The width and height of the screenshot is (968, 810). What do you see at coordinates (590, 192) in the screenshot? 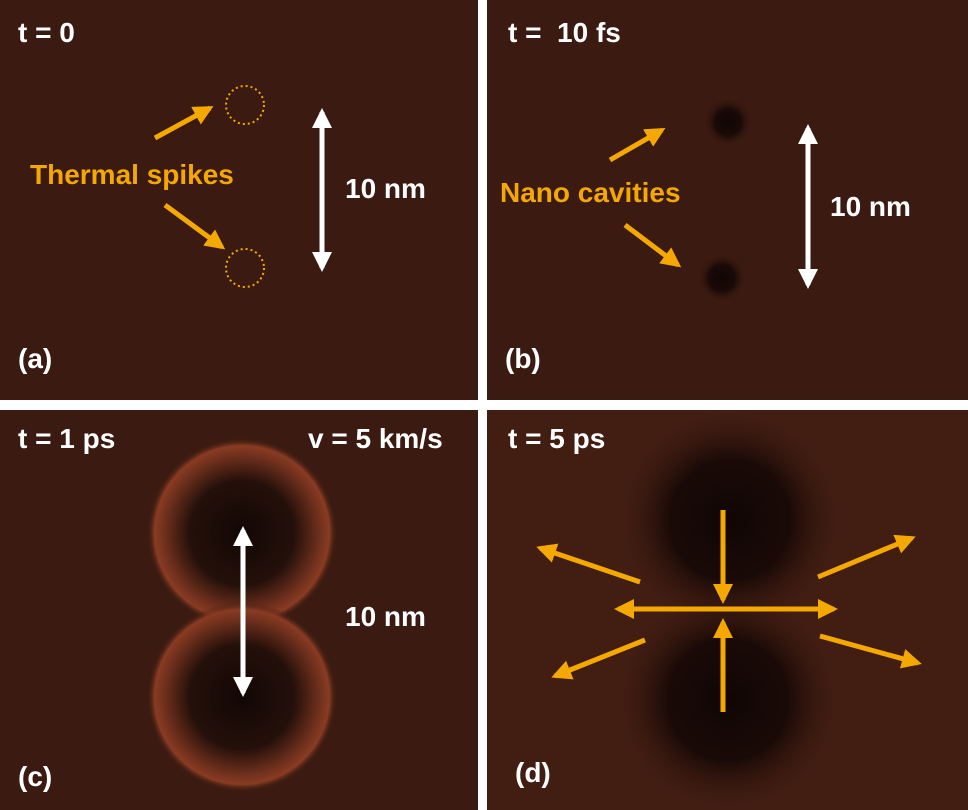
I see `annotation: Nano cavities` at bounding box center [590, 192].